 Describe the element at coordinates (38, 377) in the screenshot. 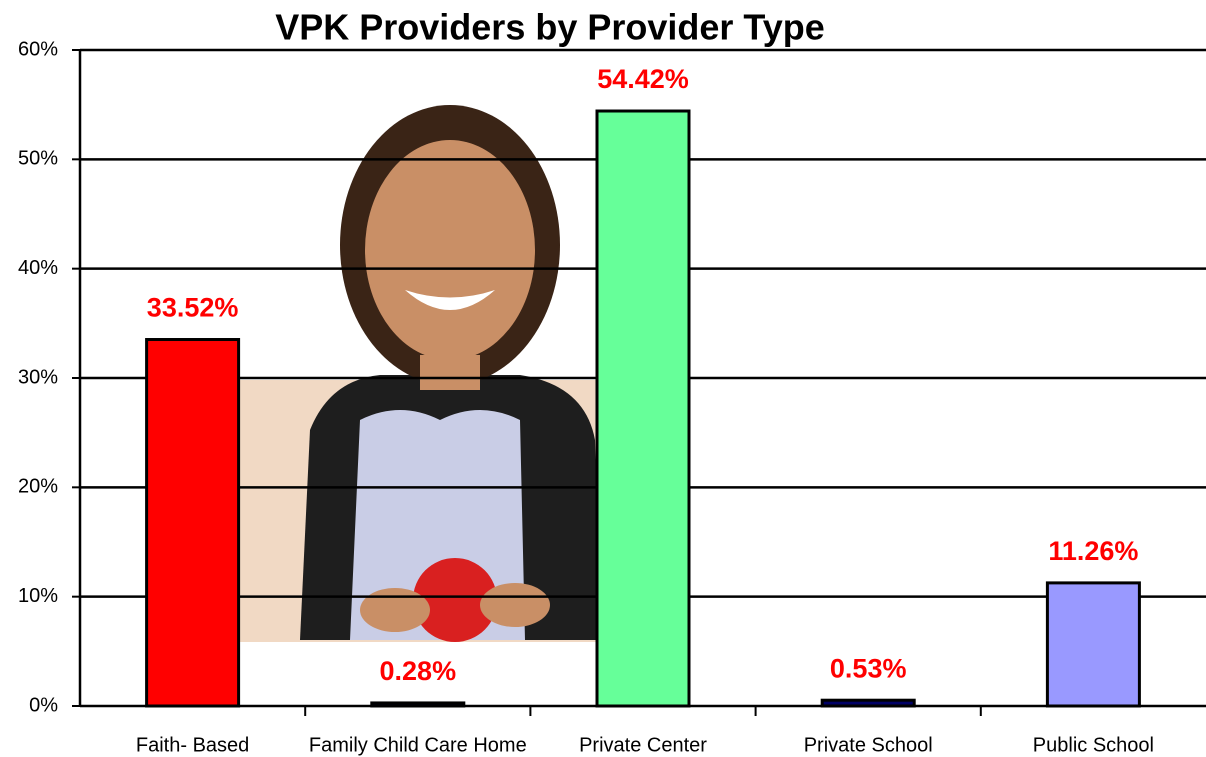

I see `y-tick-label: 30%` at that location.